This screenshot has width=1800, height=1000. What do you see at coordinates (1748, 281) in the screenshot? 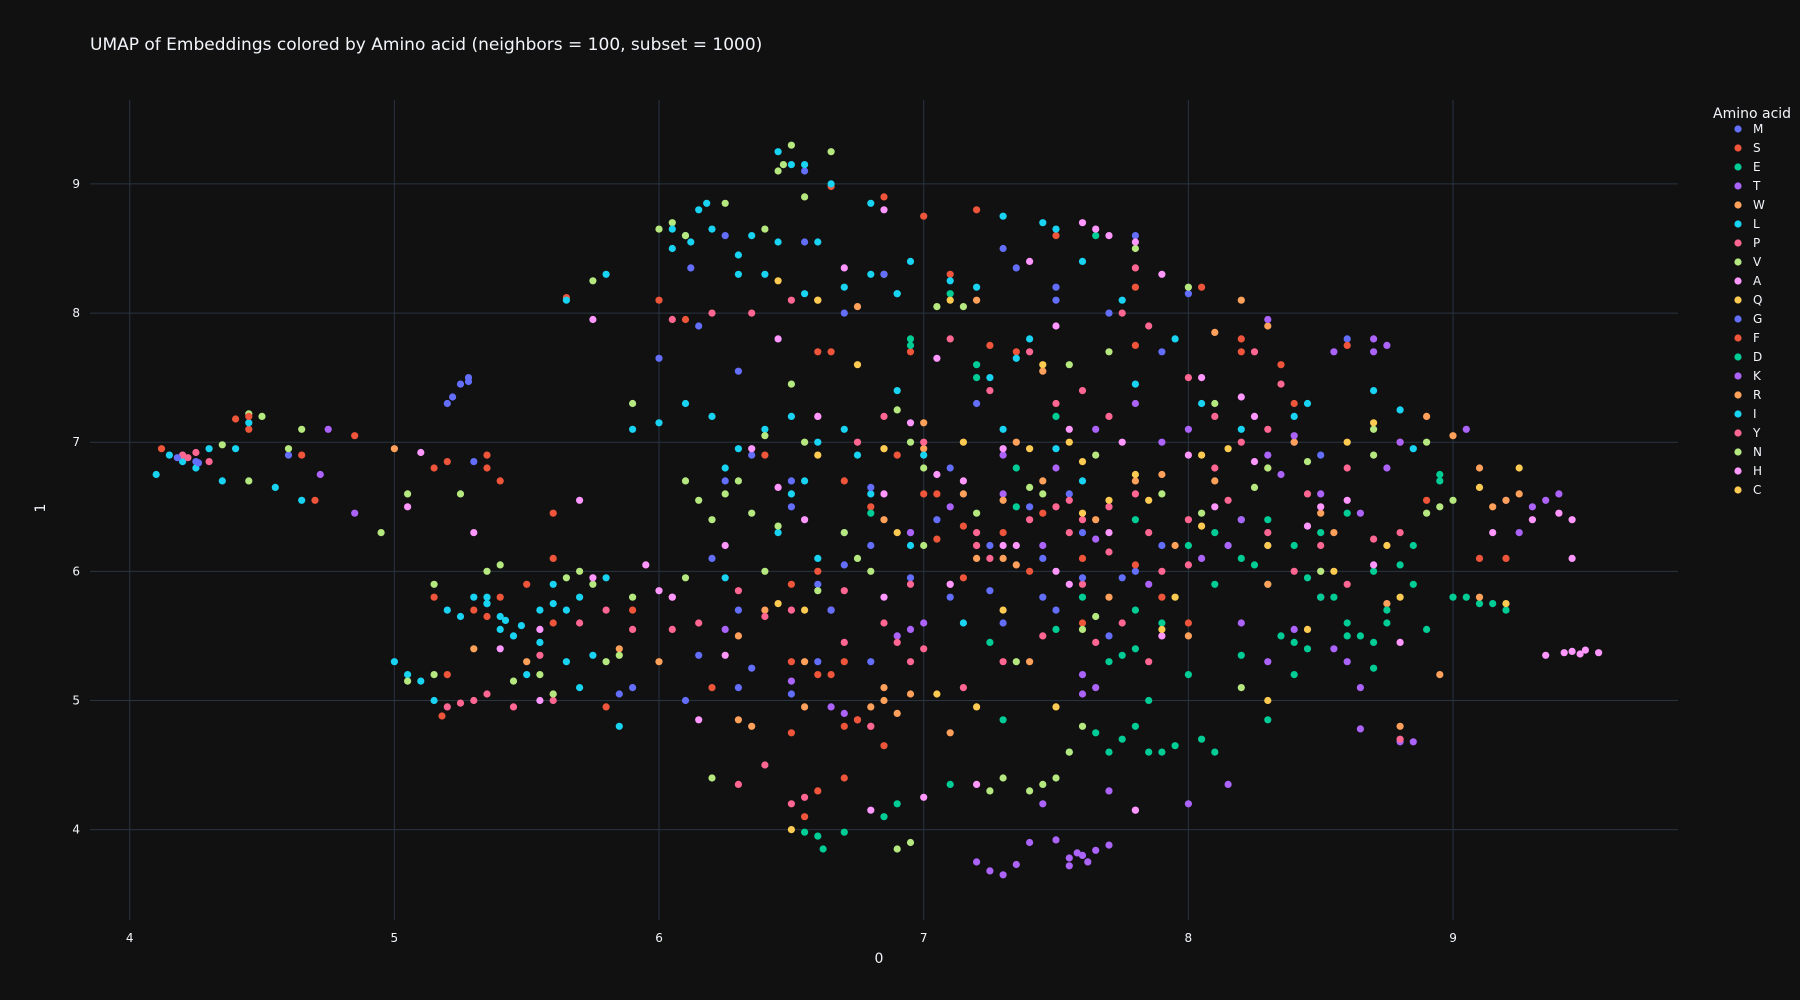
I see `legend-item-A: A` at bounding box center [1748, 281].